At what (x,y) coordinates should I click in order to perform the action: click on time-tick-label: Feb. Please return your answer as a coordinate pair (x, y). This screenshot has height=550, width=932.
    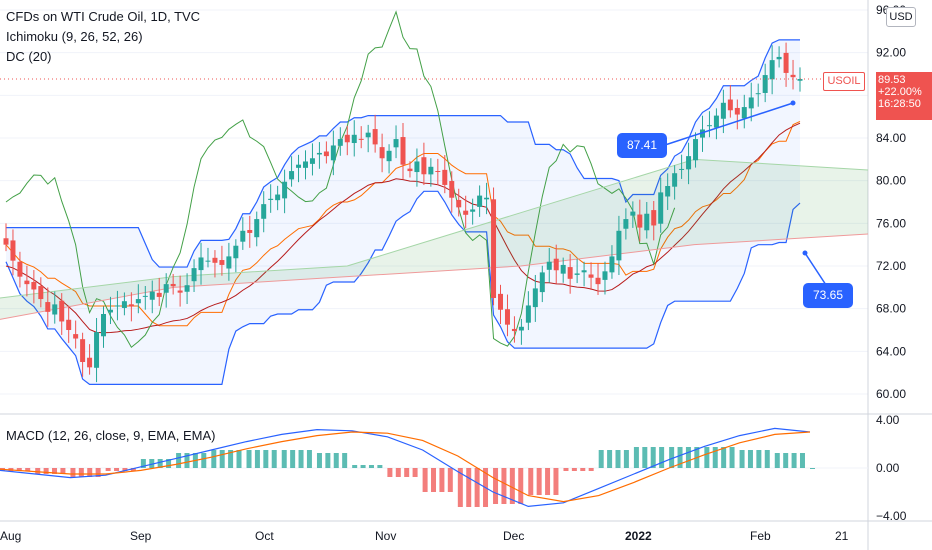
    Looking at the image, I should click on (760, 536).